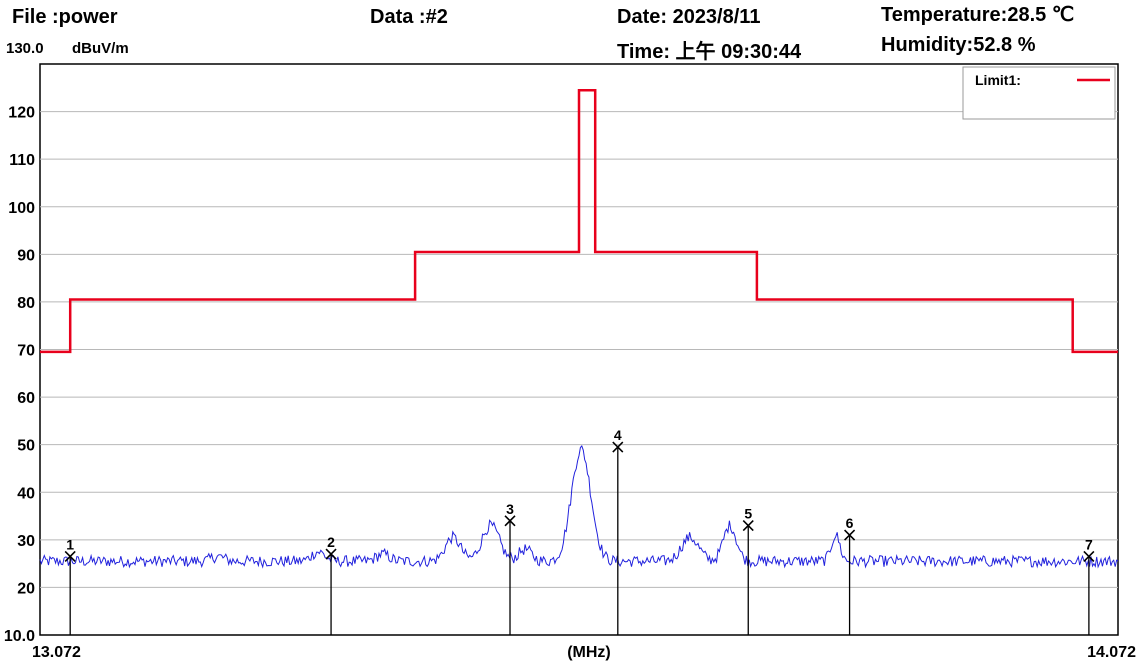 The image size is (1142, 664). What do you see at coordinates (19, 636) in the screenshot?
I see `y-tick-label: 10.0` at bounding box center [19, 636].